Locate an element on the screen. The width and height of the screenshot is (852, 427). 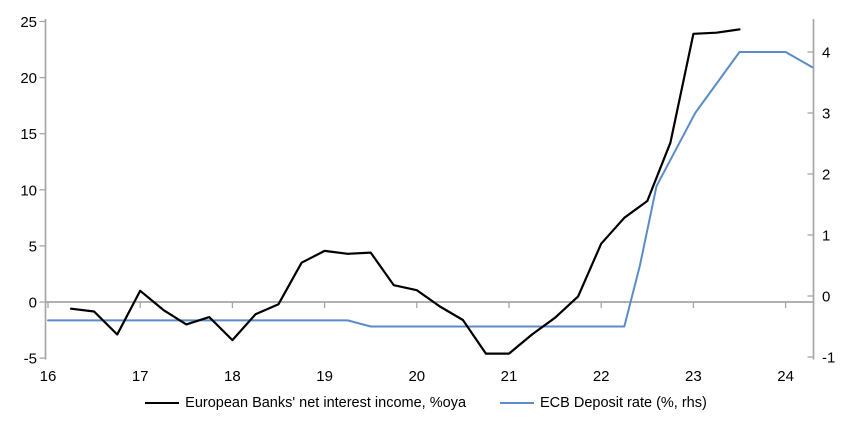
x-axis-tick-label: 22 is located at coordinates (601, 376).